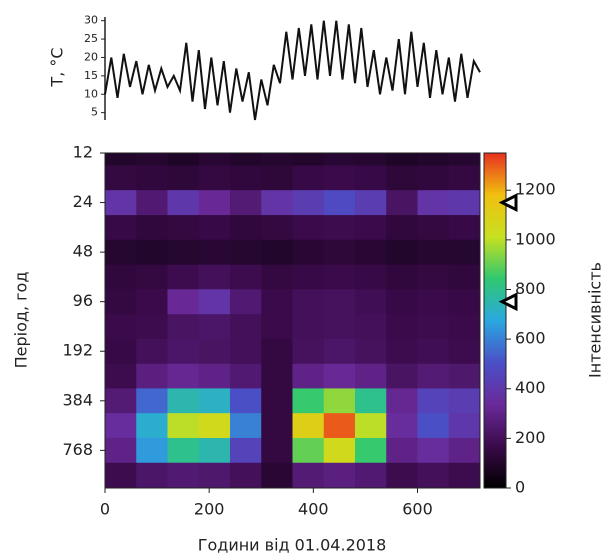 This screenshot has width=611, height=560. I want to click on x-tick-label: 200, so click(209, 509).